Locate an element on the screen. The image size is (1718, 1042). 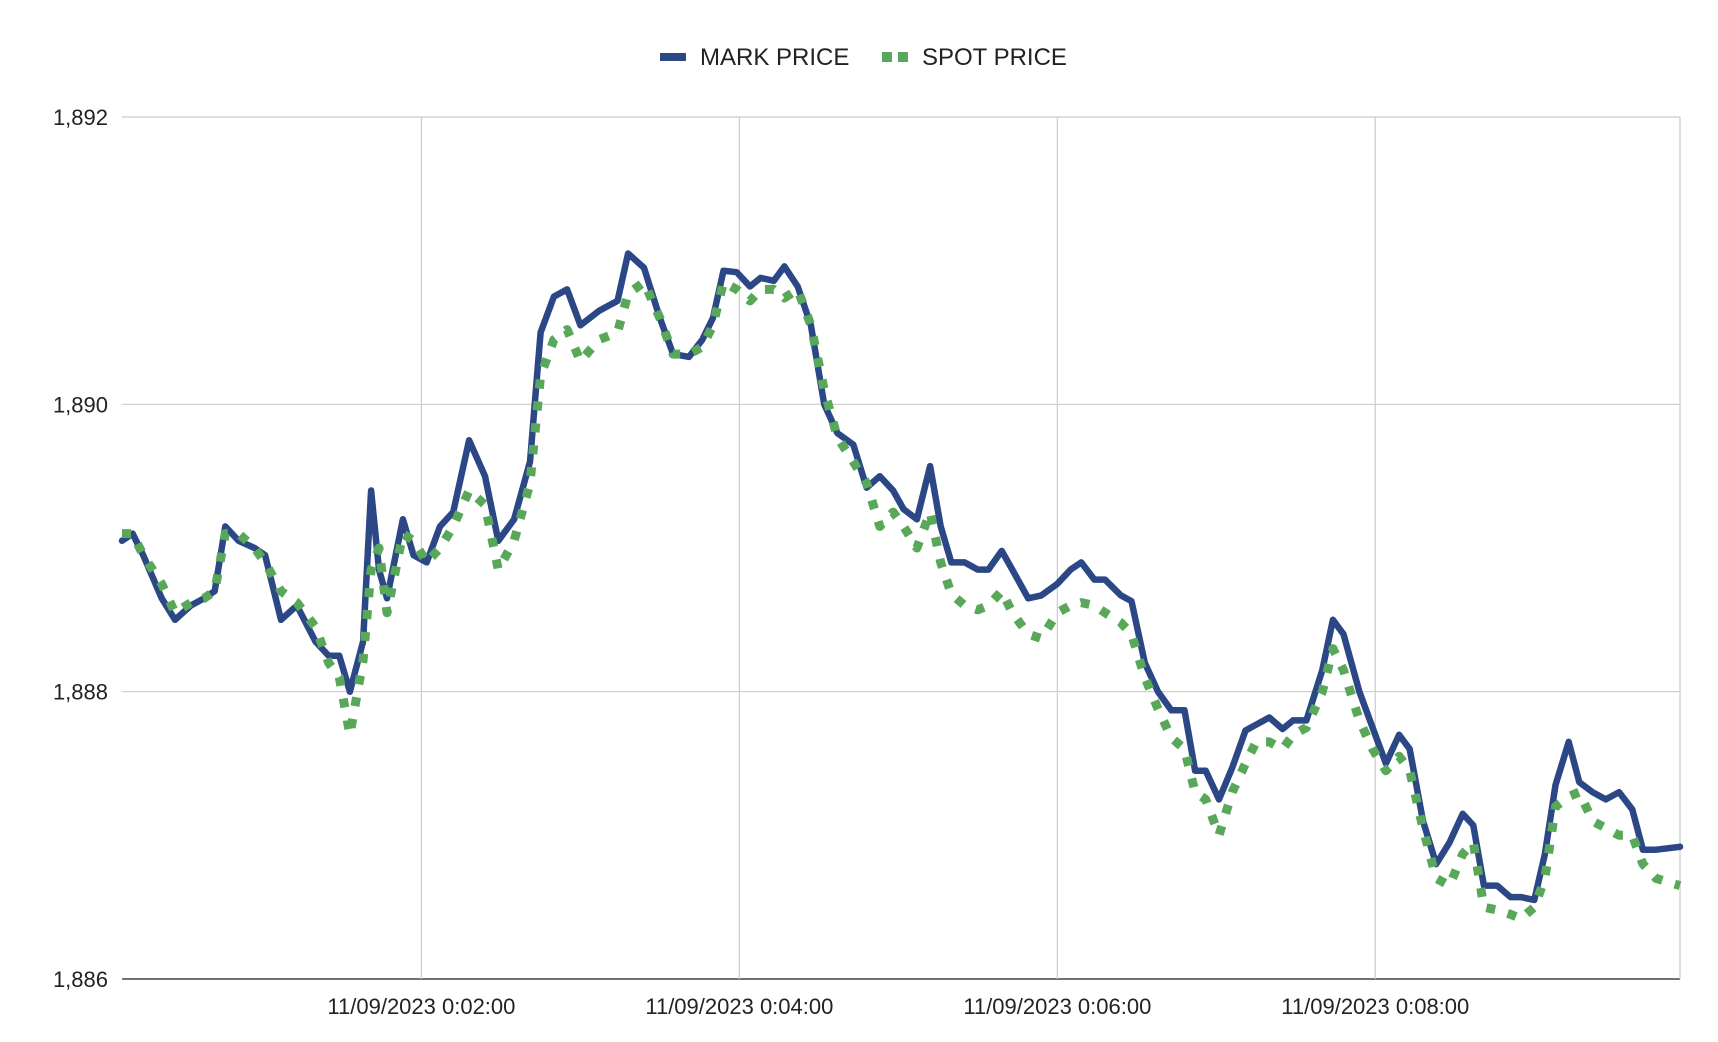
legend: MARK PRICE SPOT PRICE is located at coordinates (863, 57).